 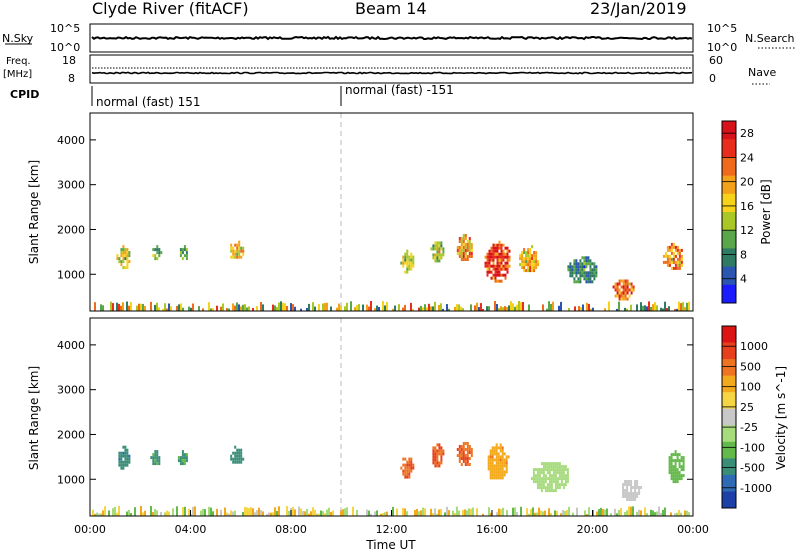 I want to click on colorbar-tick-label: -100, so click(x=752, y=447).